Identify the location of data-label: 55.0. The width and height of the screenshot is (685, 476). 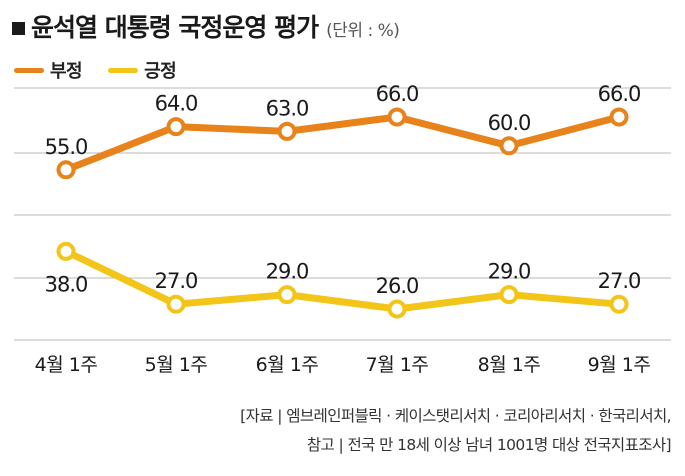
(66, 147).